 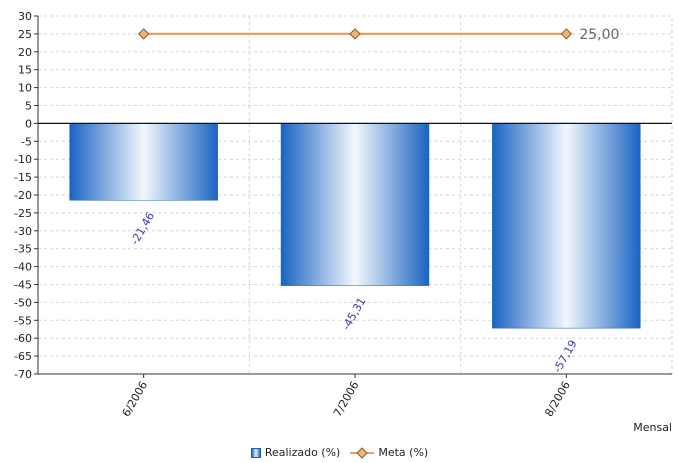 I want to click on x-tick-label: 8/2006, so click(x=557, y=399).